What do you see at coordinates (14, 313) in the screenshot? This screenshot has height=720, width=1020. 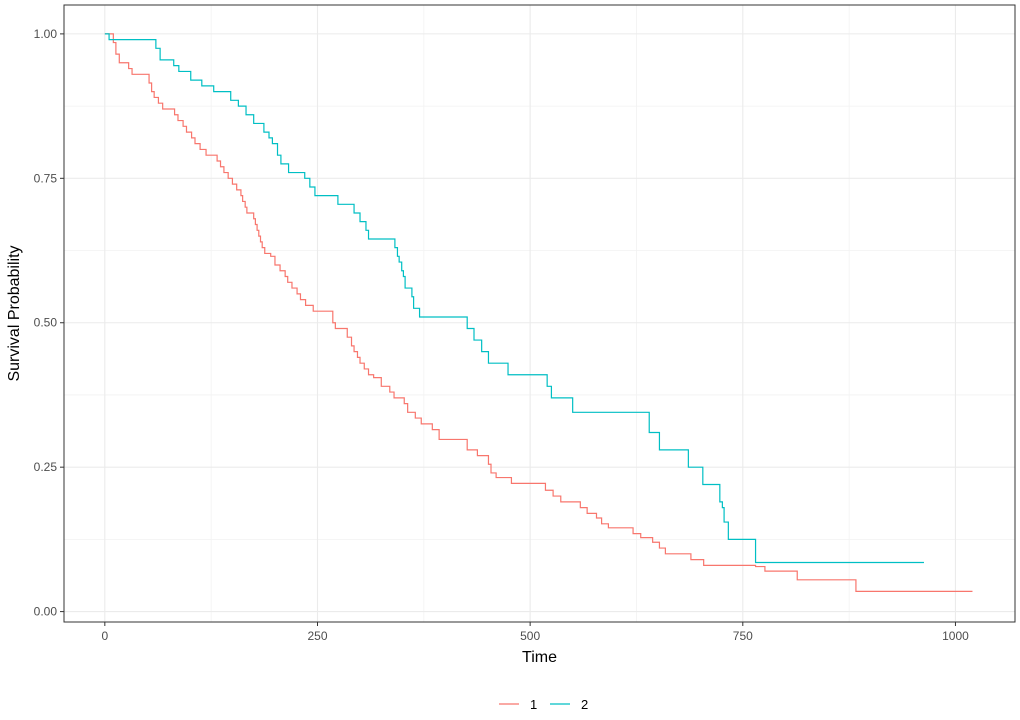 I see `y-axis-title: Survival Probability` at bounding box center [14, 313].